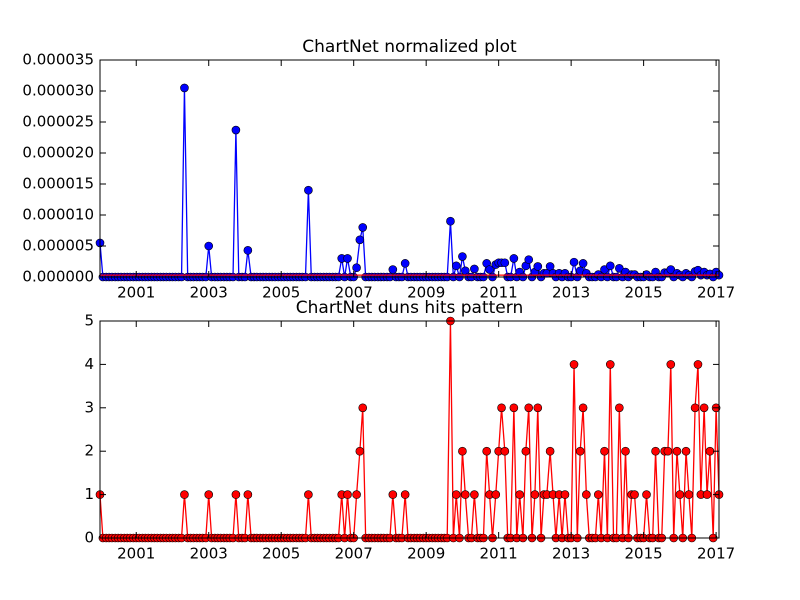  What do you see at coordinates (58, 277) in the screenshot?
I see `y-tick-label: 0.000000` at bounding box center [58, 277].